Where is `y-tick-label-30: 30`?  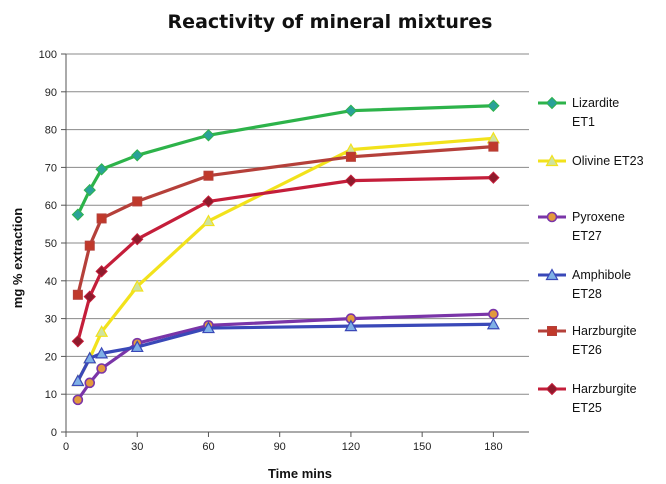
y-tick-label-30: 30 is located at coordinates (51, 320).